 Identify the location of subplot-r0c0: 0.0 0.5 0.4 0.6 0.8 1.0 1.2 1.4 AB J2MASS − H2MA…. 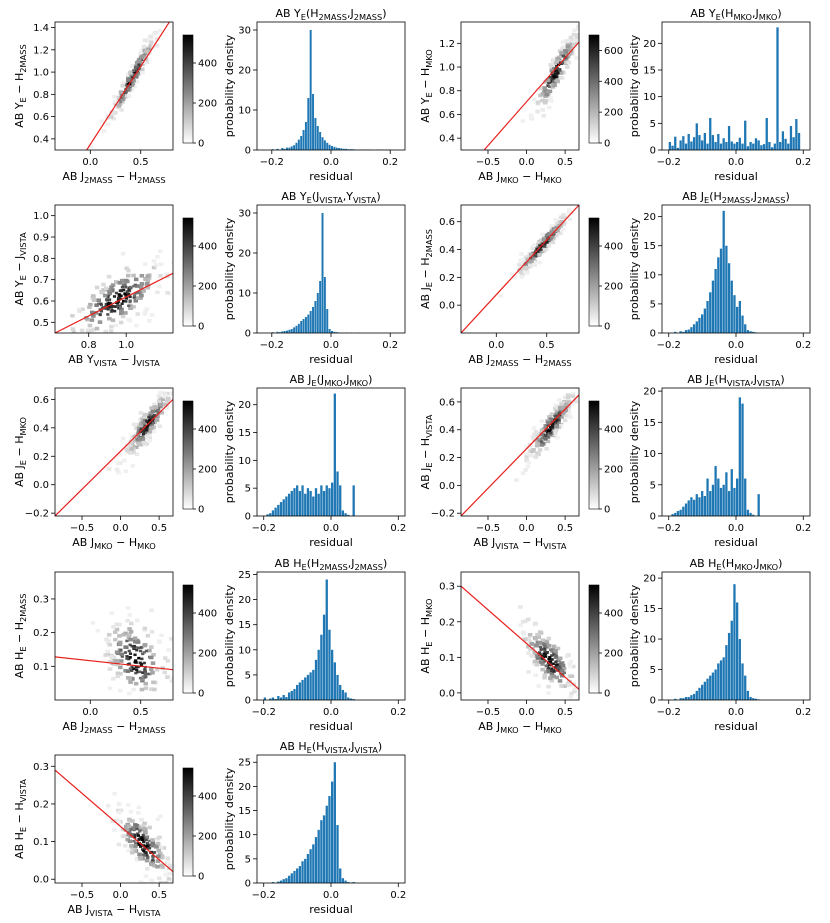
(115, 103).